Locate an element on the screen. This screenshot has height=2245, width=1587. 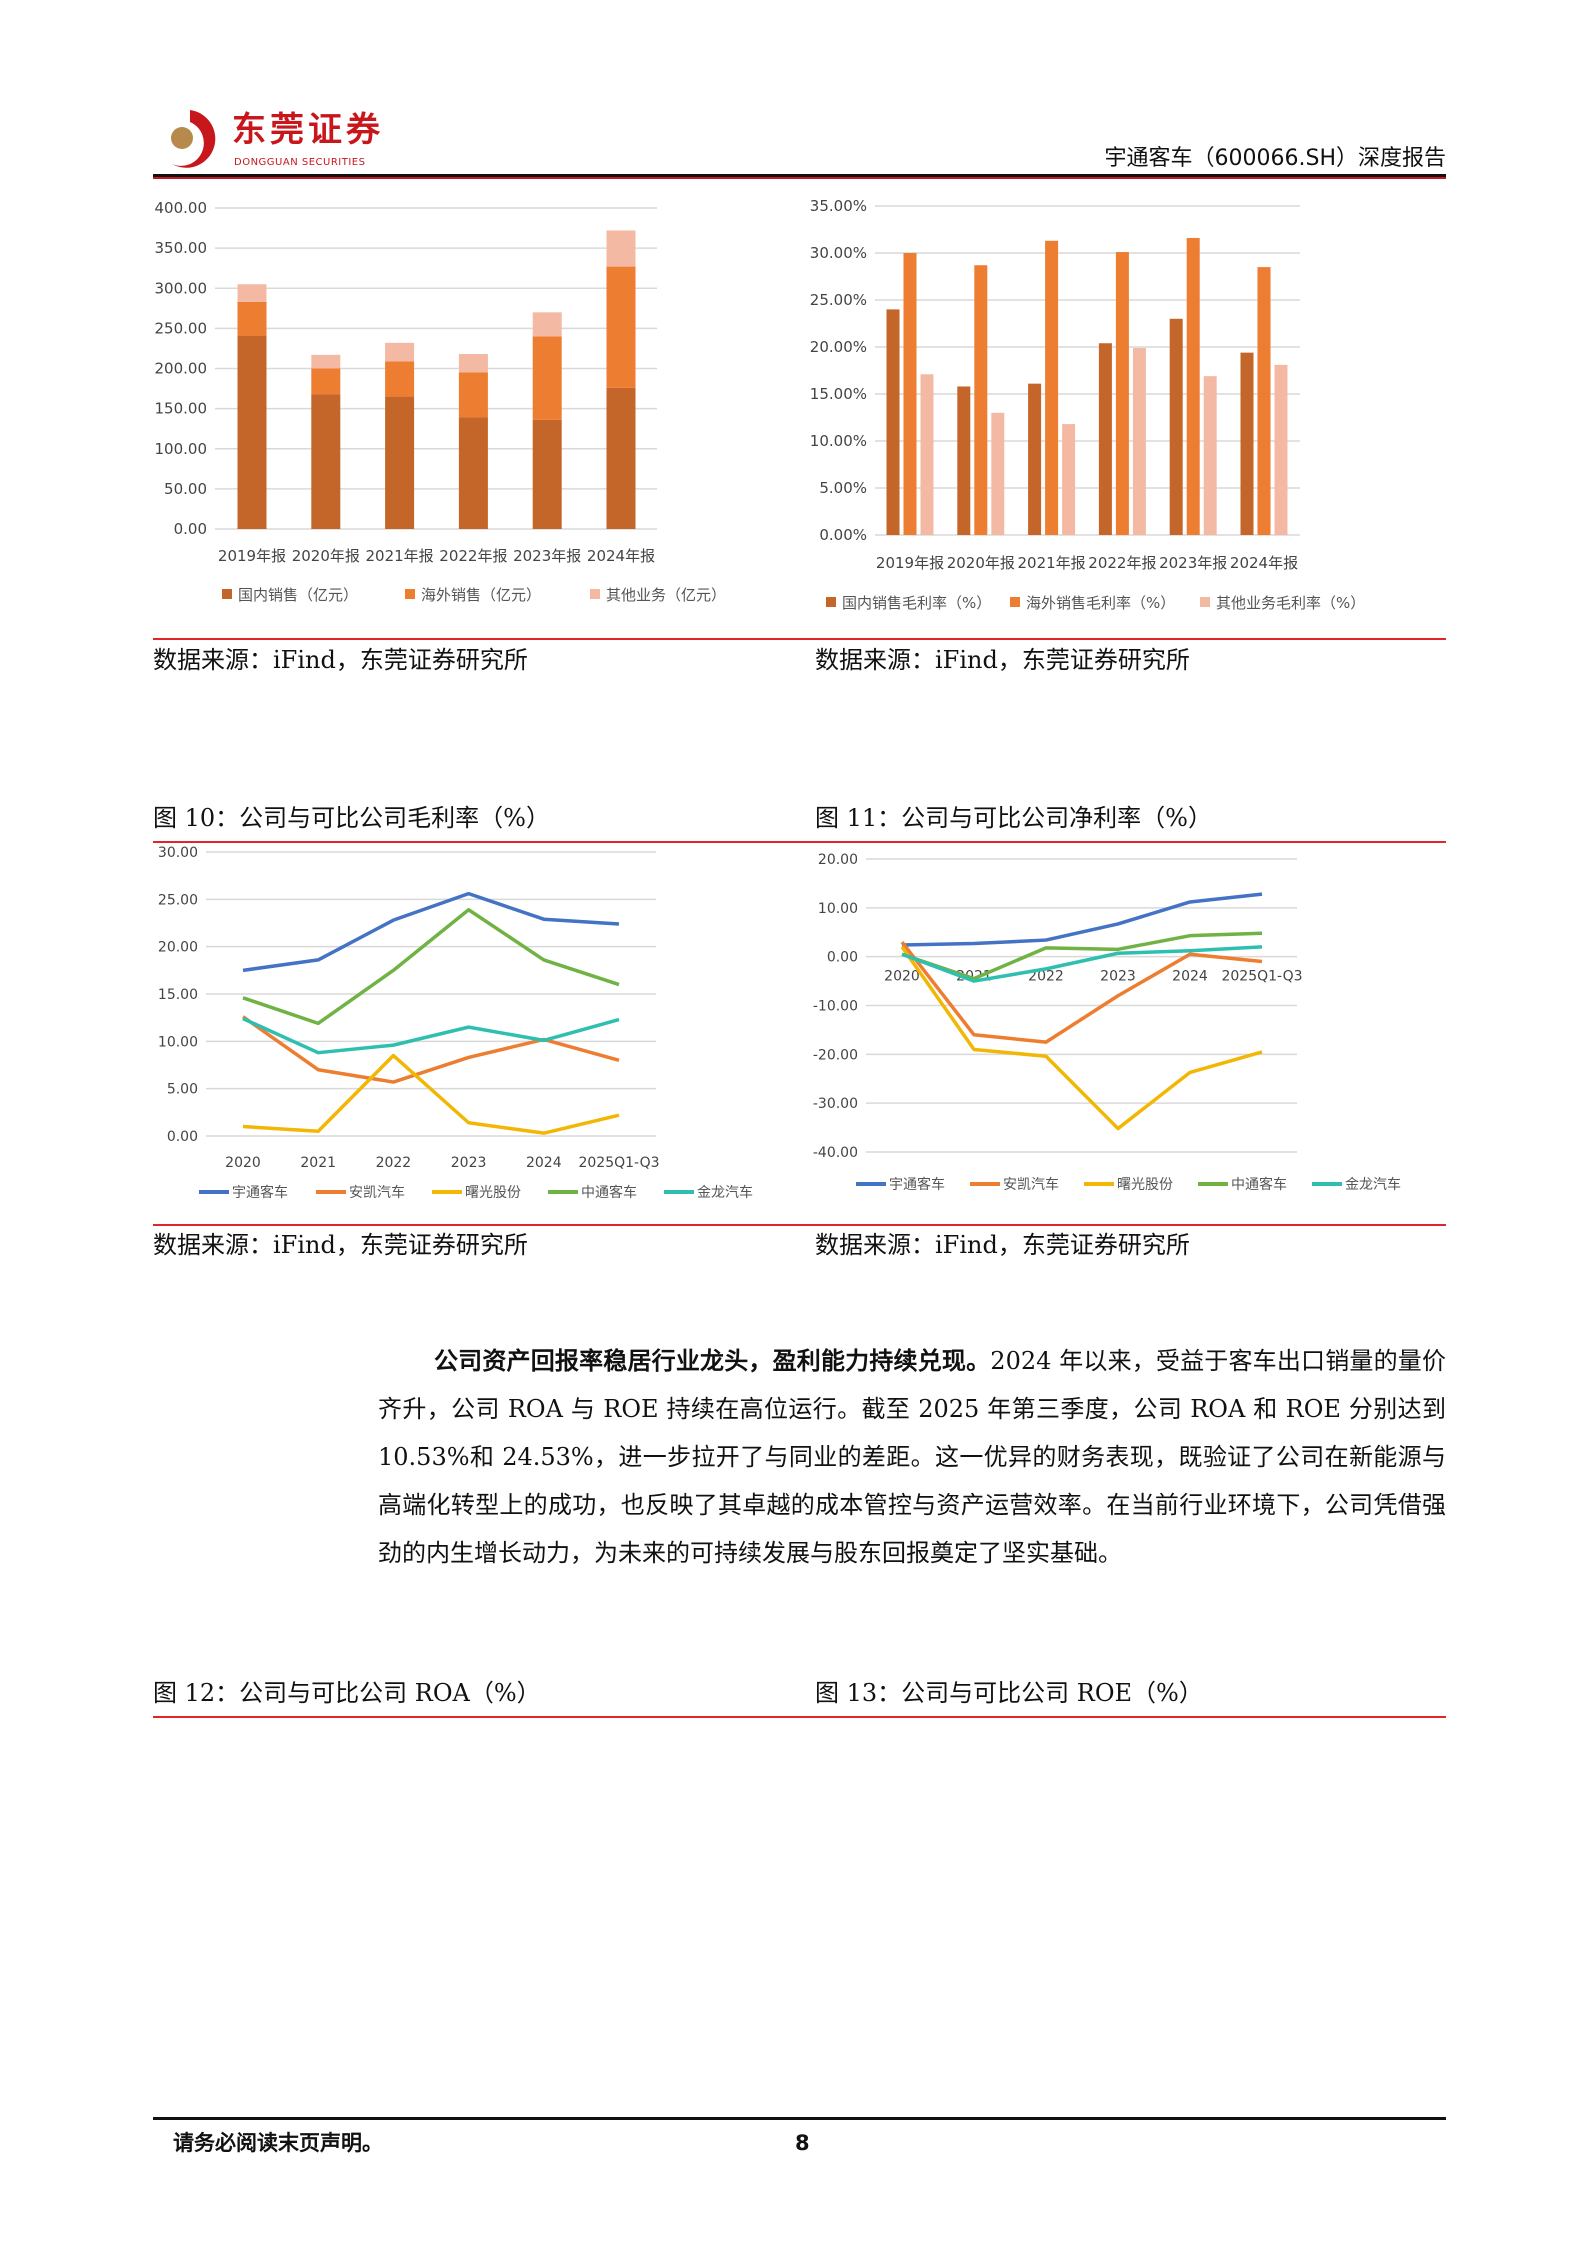
page-number: 8 is located at coordinates (802, 2143).